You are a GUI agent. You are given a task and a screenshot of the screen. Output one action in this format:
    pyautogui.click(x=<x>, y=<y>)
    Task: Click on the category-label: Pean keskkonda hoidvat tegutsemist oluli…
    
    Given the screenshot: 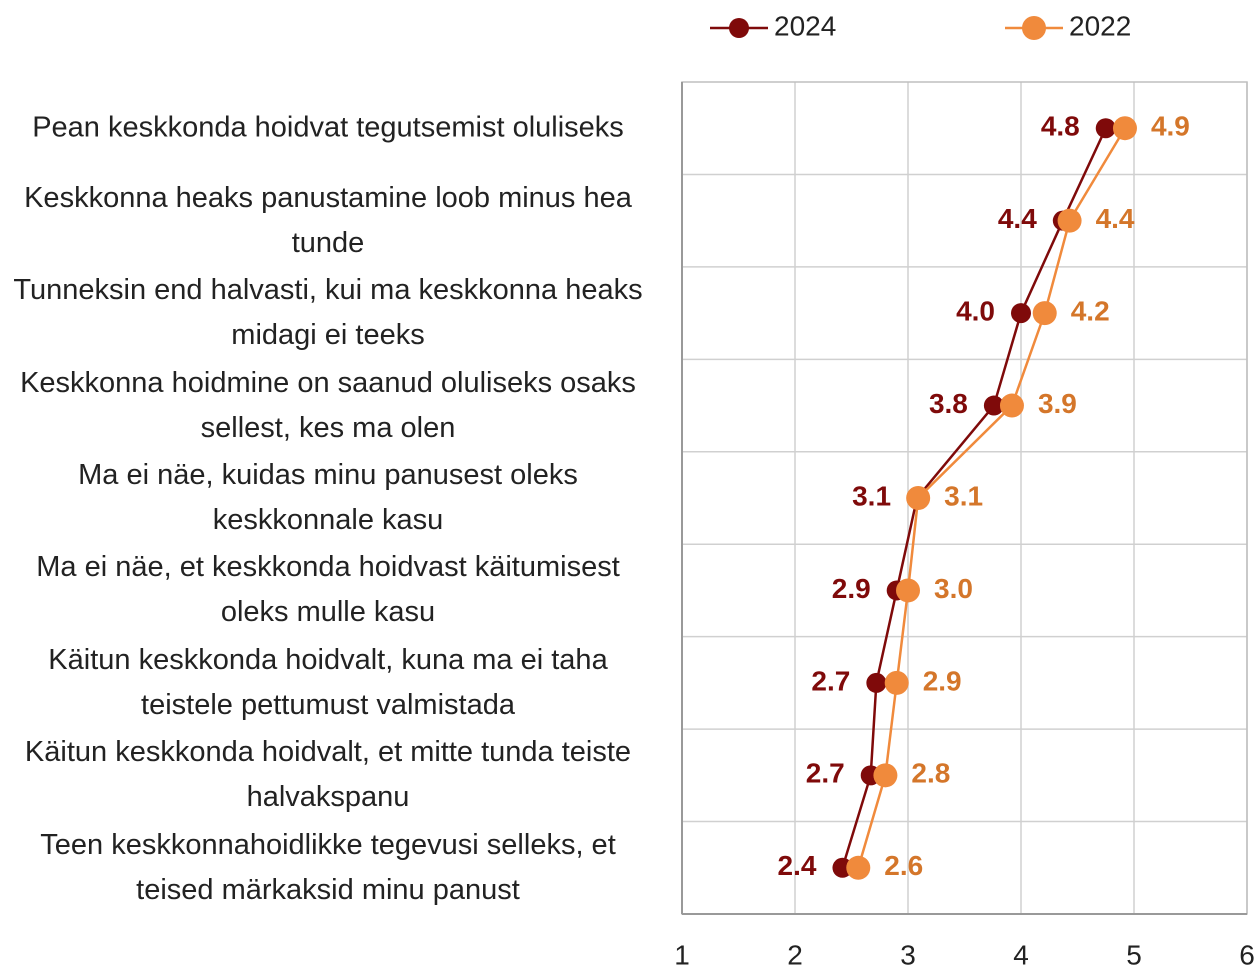 What is the action you would take?
    pyautogui.click(x=328, y=127)
    